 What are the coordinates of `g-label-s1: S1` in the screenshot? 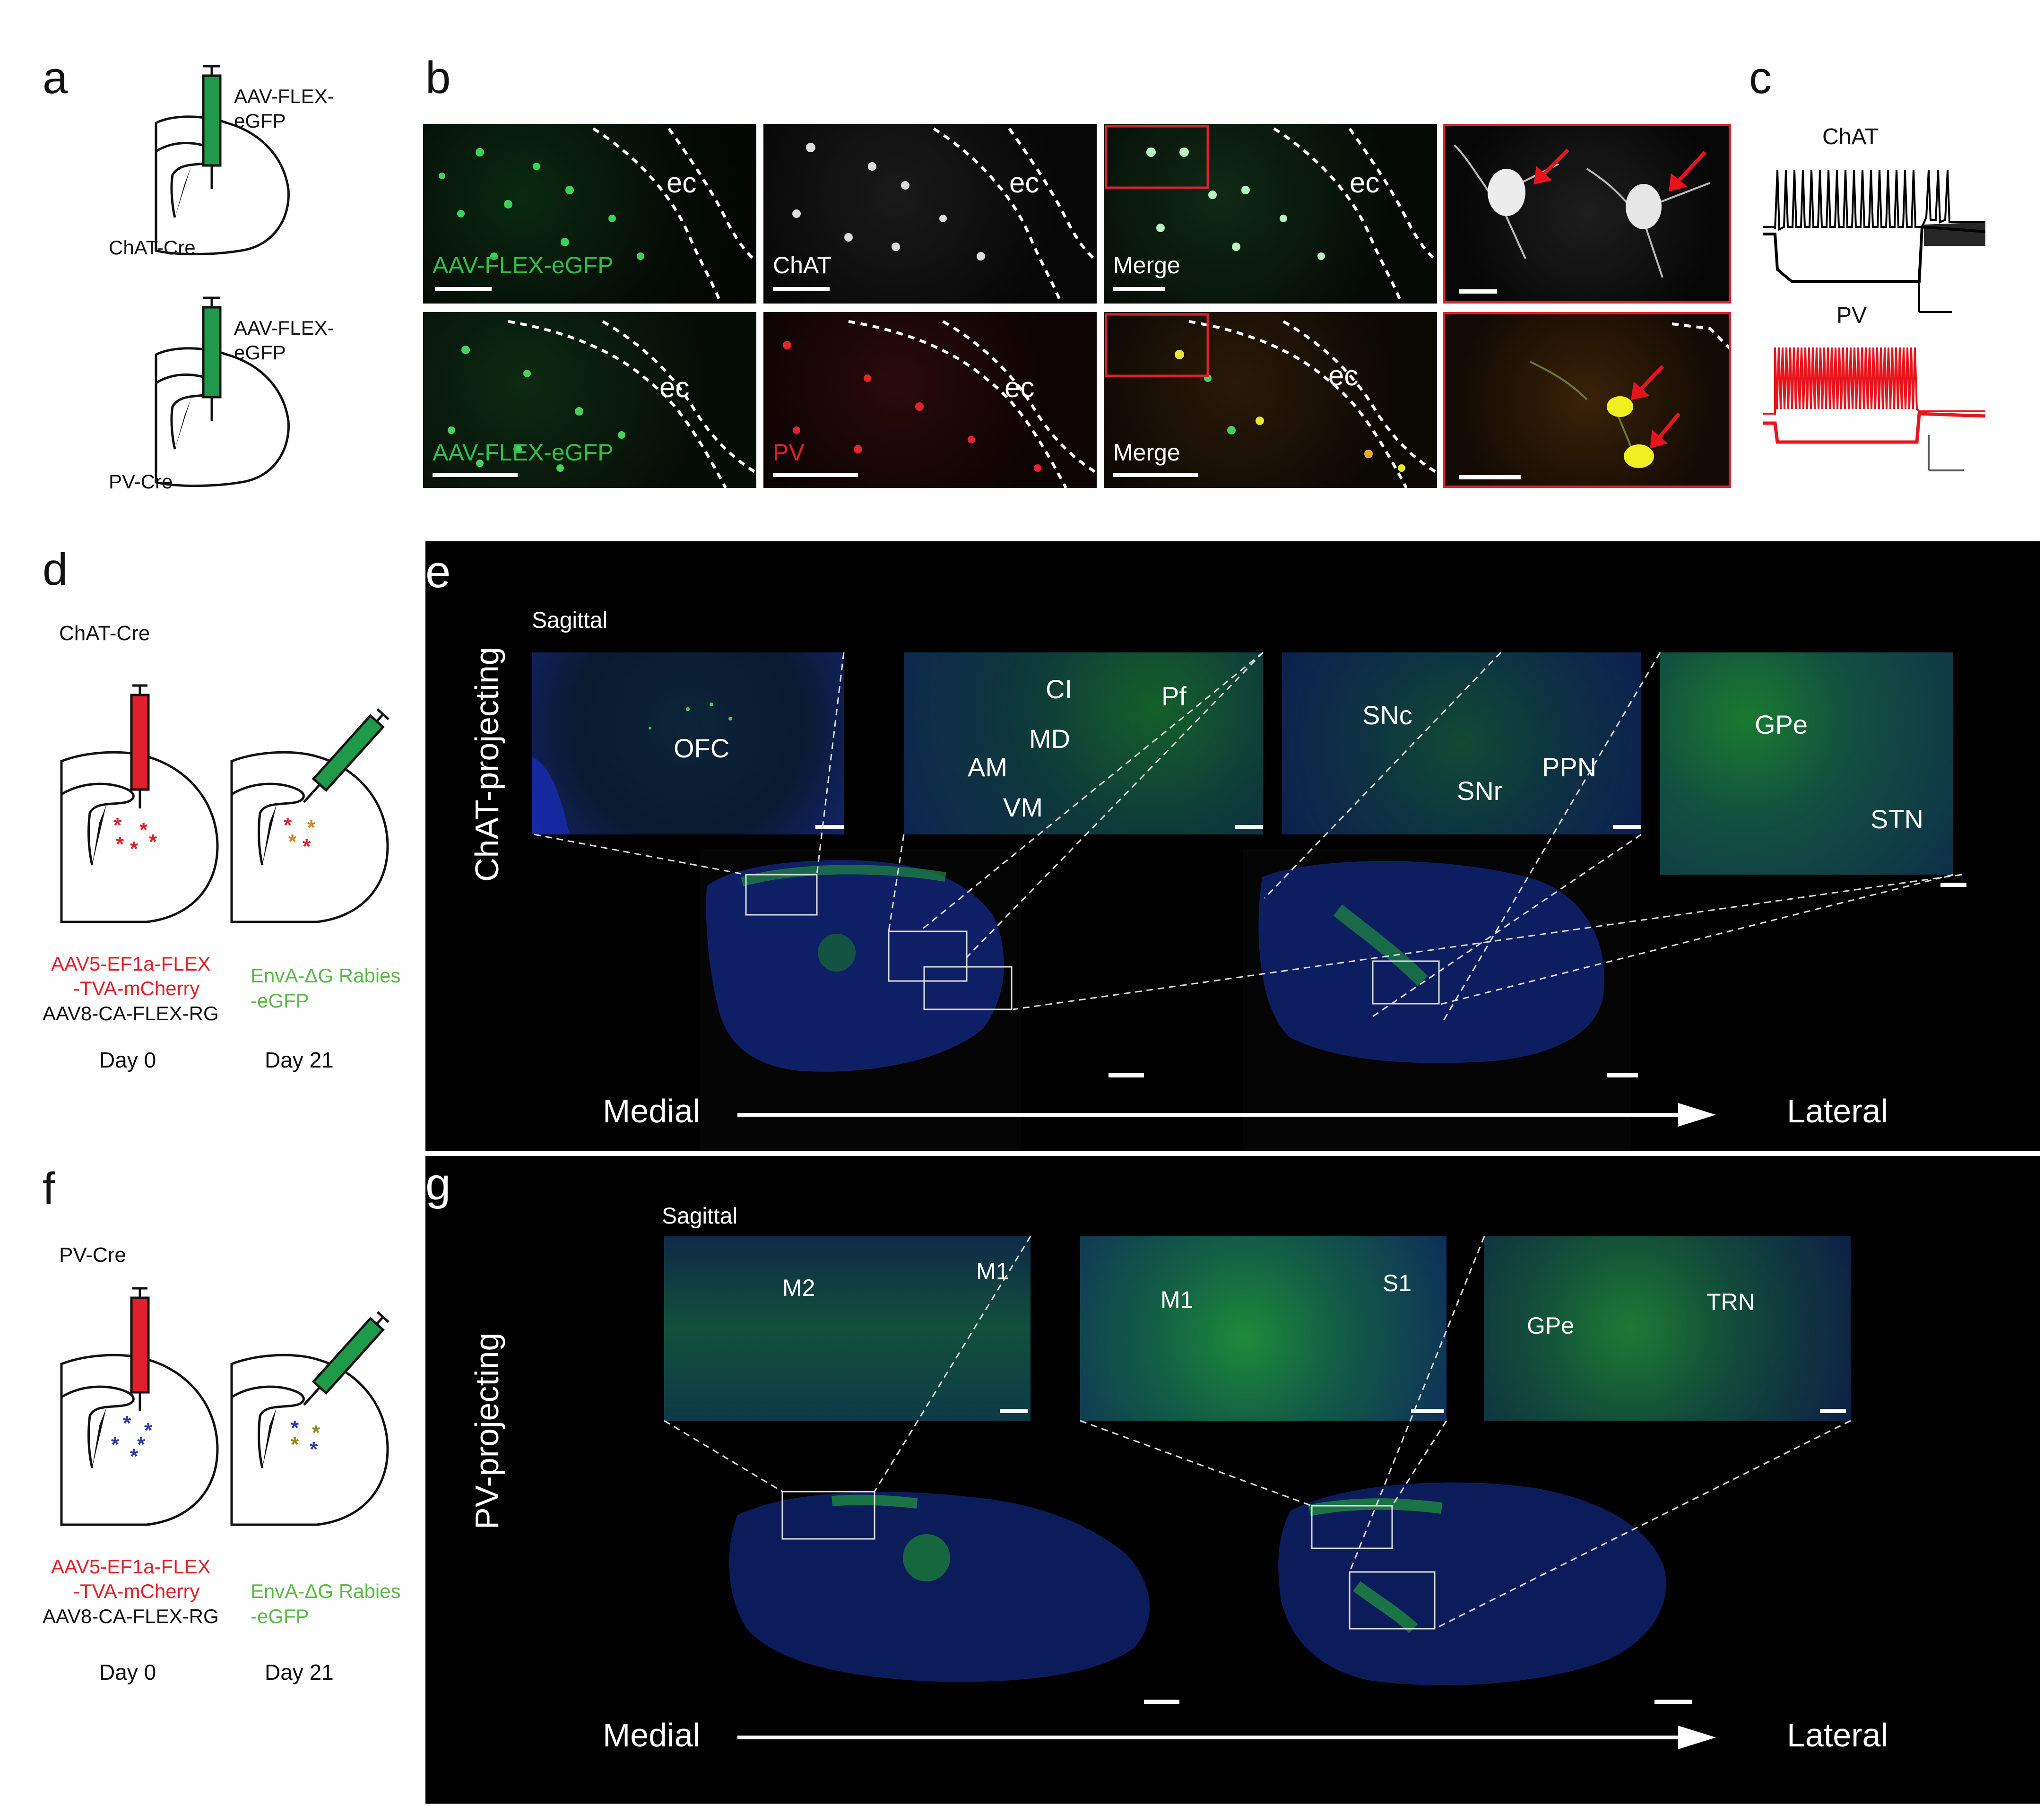 It's located at (1397, 1283).